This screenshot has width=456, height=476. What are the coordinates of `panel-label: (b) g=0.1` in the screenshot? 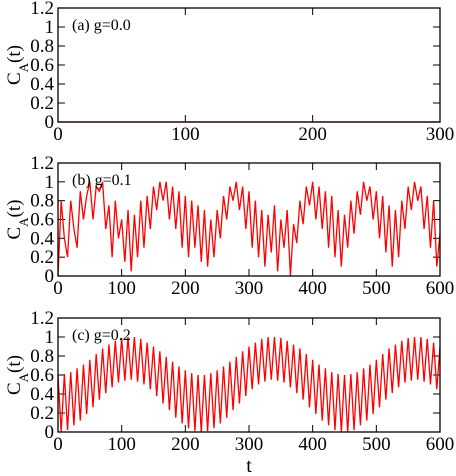 It's located at (102, 180).